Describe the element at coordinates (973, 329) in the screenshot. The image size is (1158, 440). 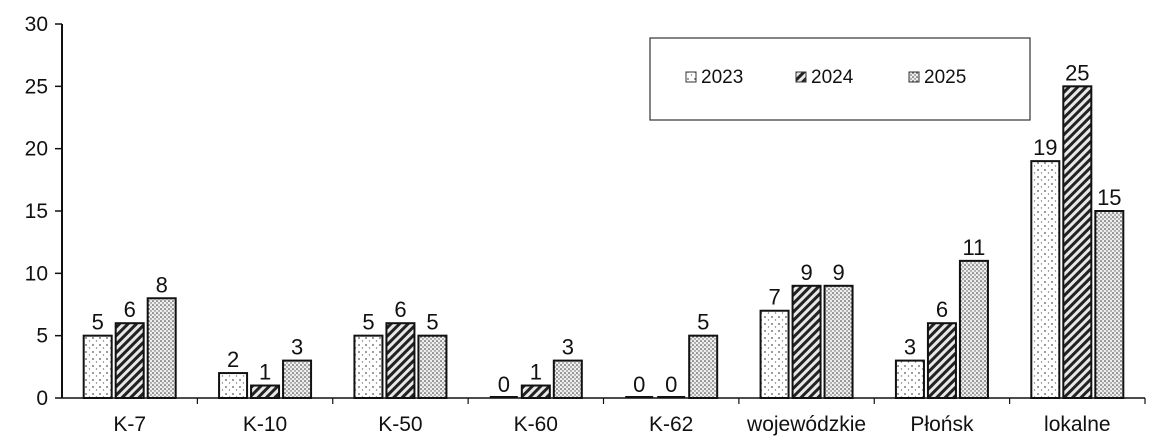
I see `bar-2025-Płońsk` at that location.